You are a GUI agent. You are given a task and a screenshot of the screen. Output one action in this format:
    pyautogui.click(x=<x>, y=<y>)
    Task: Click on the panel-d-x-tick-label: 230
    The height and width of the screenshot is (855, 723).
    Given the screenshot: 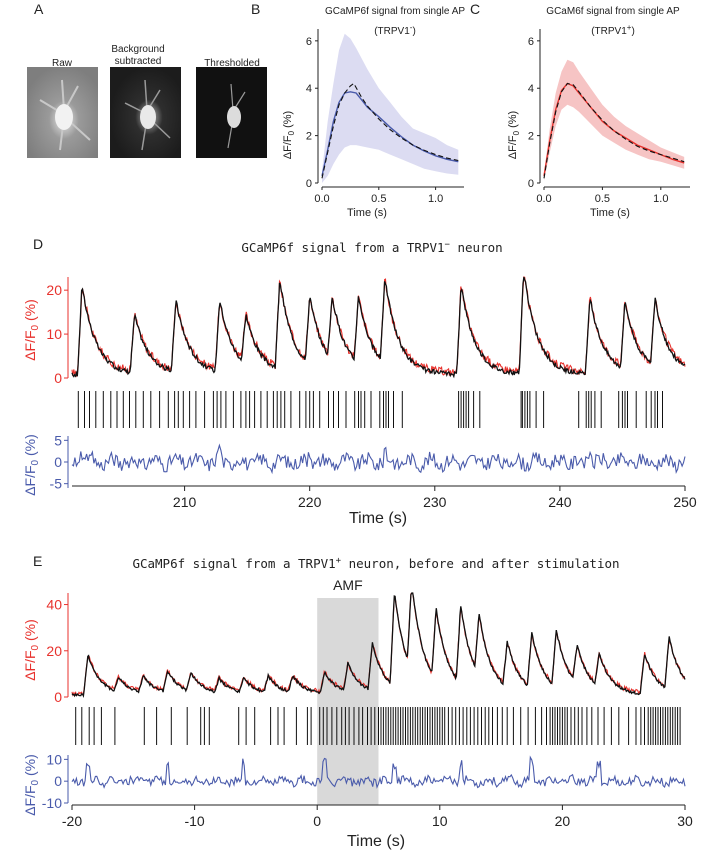 What is the action you would take?
    pyautogui.click(x=435, y=502)
    